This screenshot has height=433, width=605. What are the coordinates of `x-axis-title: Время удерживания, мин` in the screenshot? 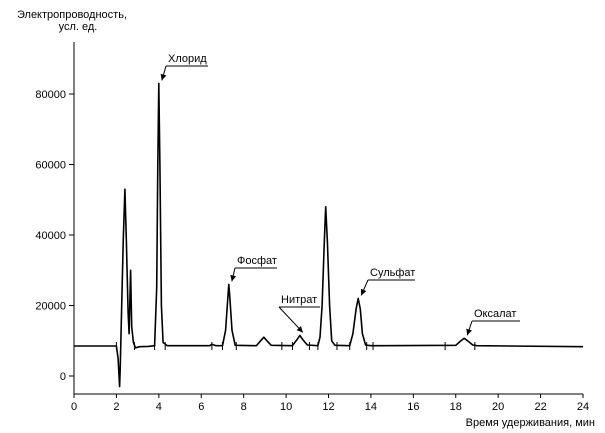 It's located at (530, 423).